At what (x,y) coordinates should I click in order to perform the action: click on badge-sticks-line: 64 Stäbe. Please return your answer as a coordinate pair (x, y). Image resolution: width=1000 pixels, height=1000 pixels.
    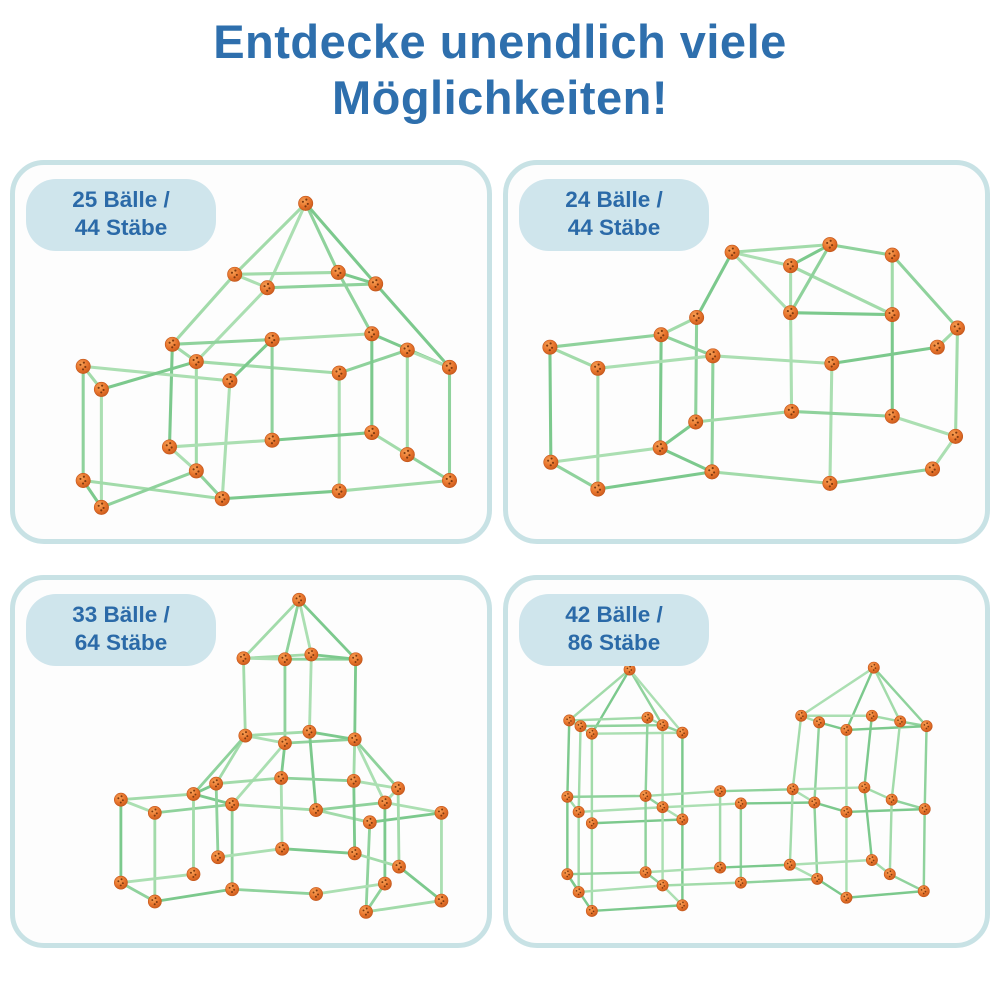
    Looking at the image, I should click on (121, 642).